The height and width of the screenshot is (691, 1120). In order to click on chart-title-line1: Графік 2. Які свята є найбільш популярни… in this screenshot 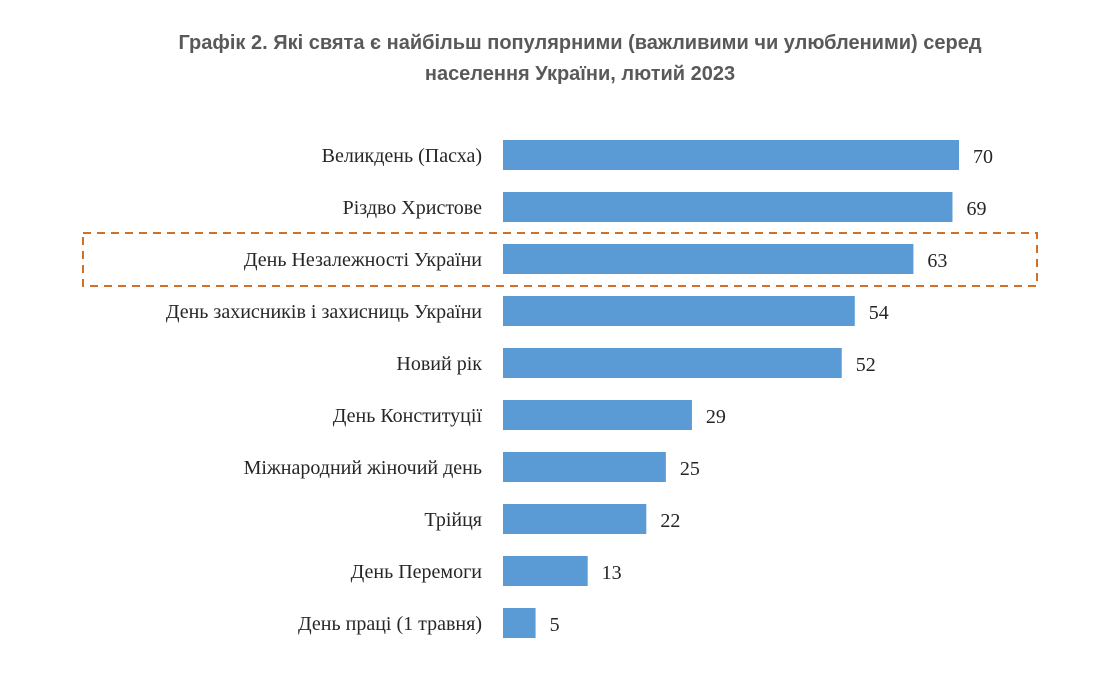, I will do `click(580, 43)`.